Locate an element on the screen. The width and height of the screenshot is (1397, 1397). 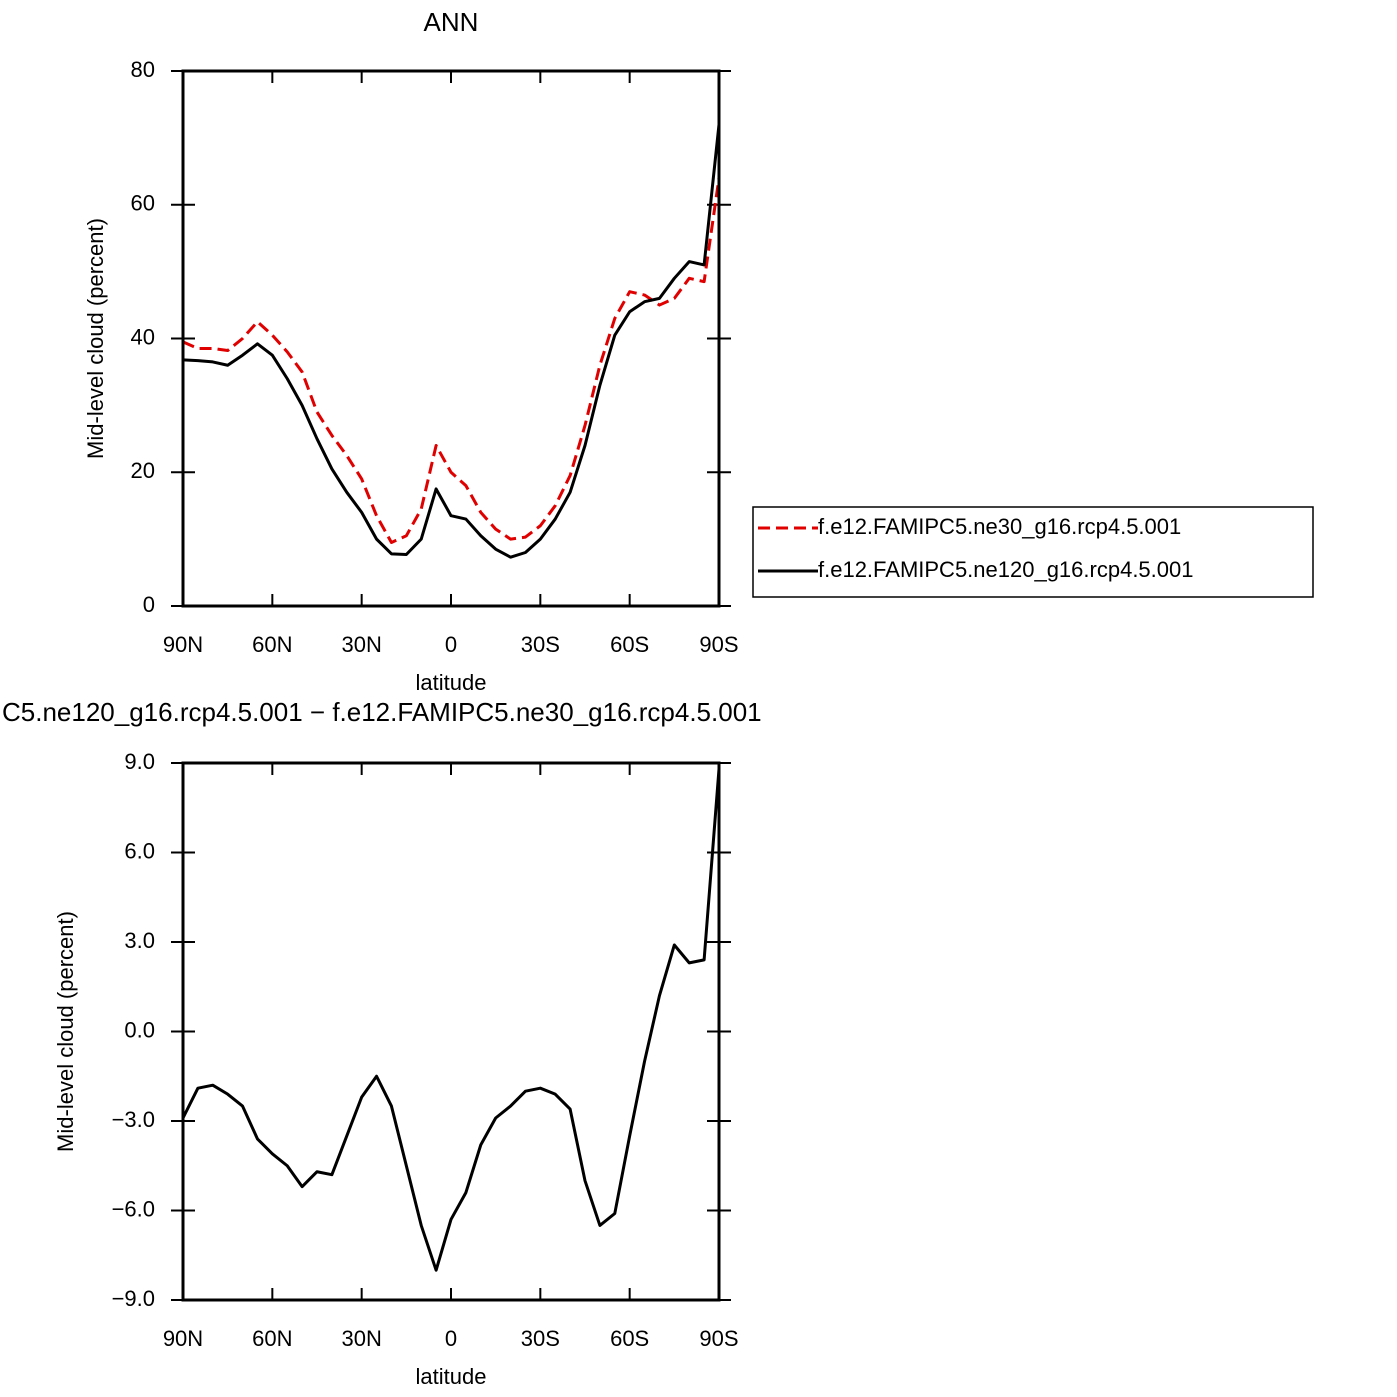
y-tick-label: 80 is located at coordinates (143, 69).